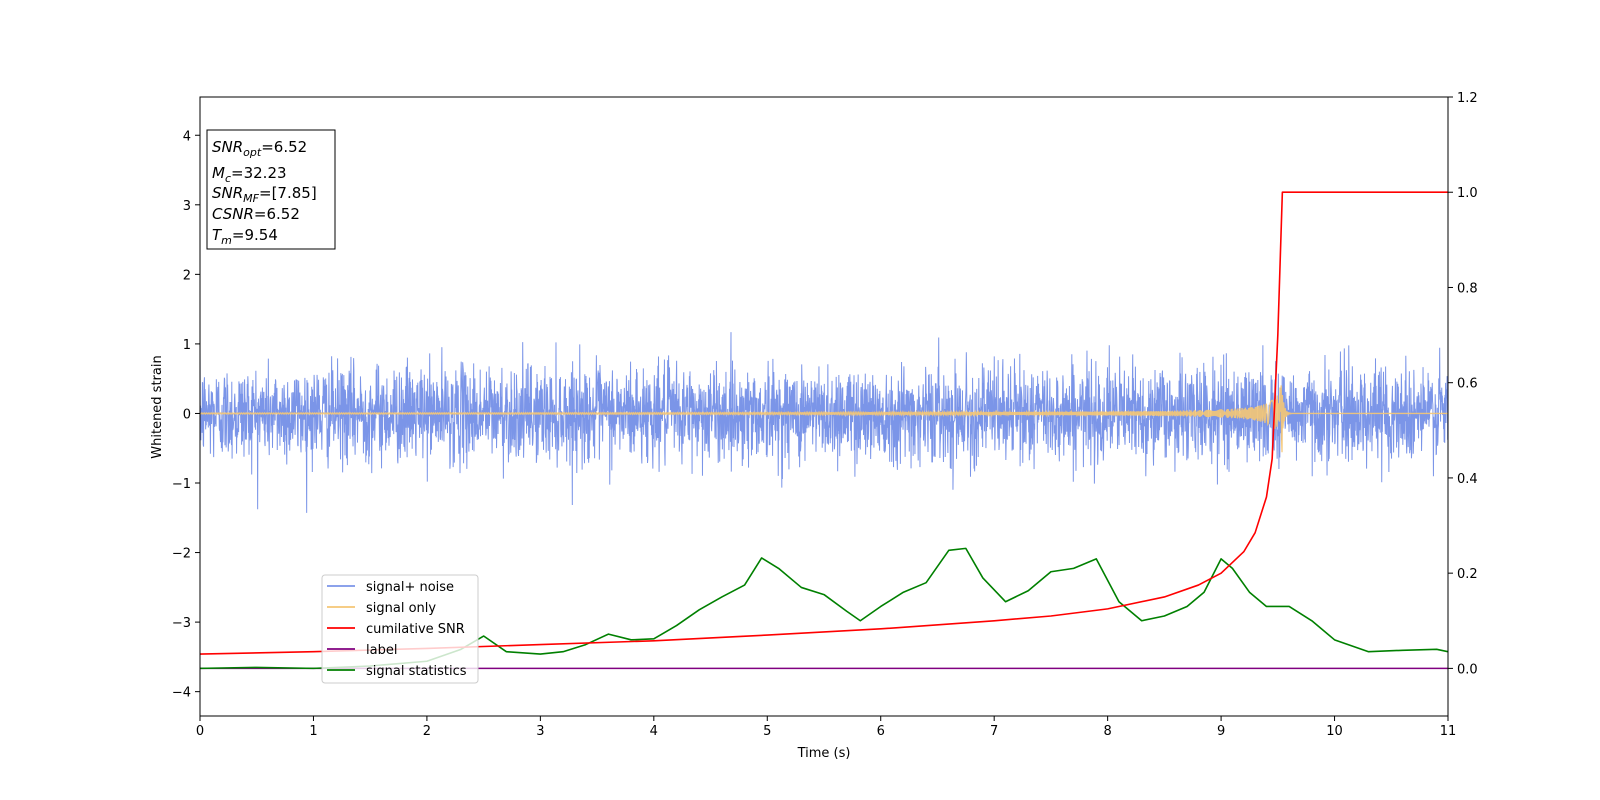 The width and height of the screenshot is (1600, 800). I want to click on annotation-line: SNRopt=6.52, so click(259, 148).